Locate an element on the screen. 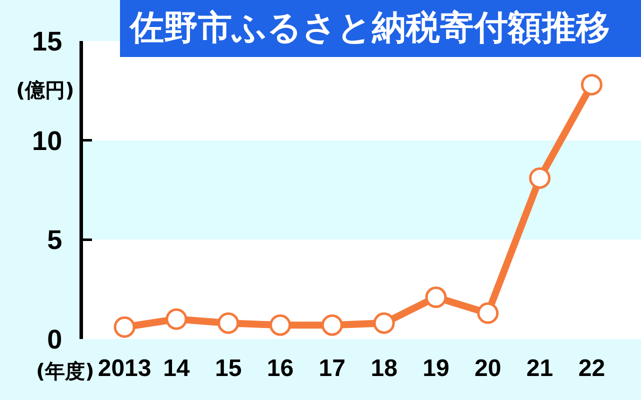 The image size is (641, 400). x-tick-label: 20 is located at coordinates (488, 368).